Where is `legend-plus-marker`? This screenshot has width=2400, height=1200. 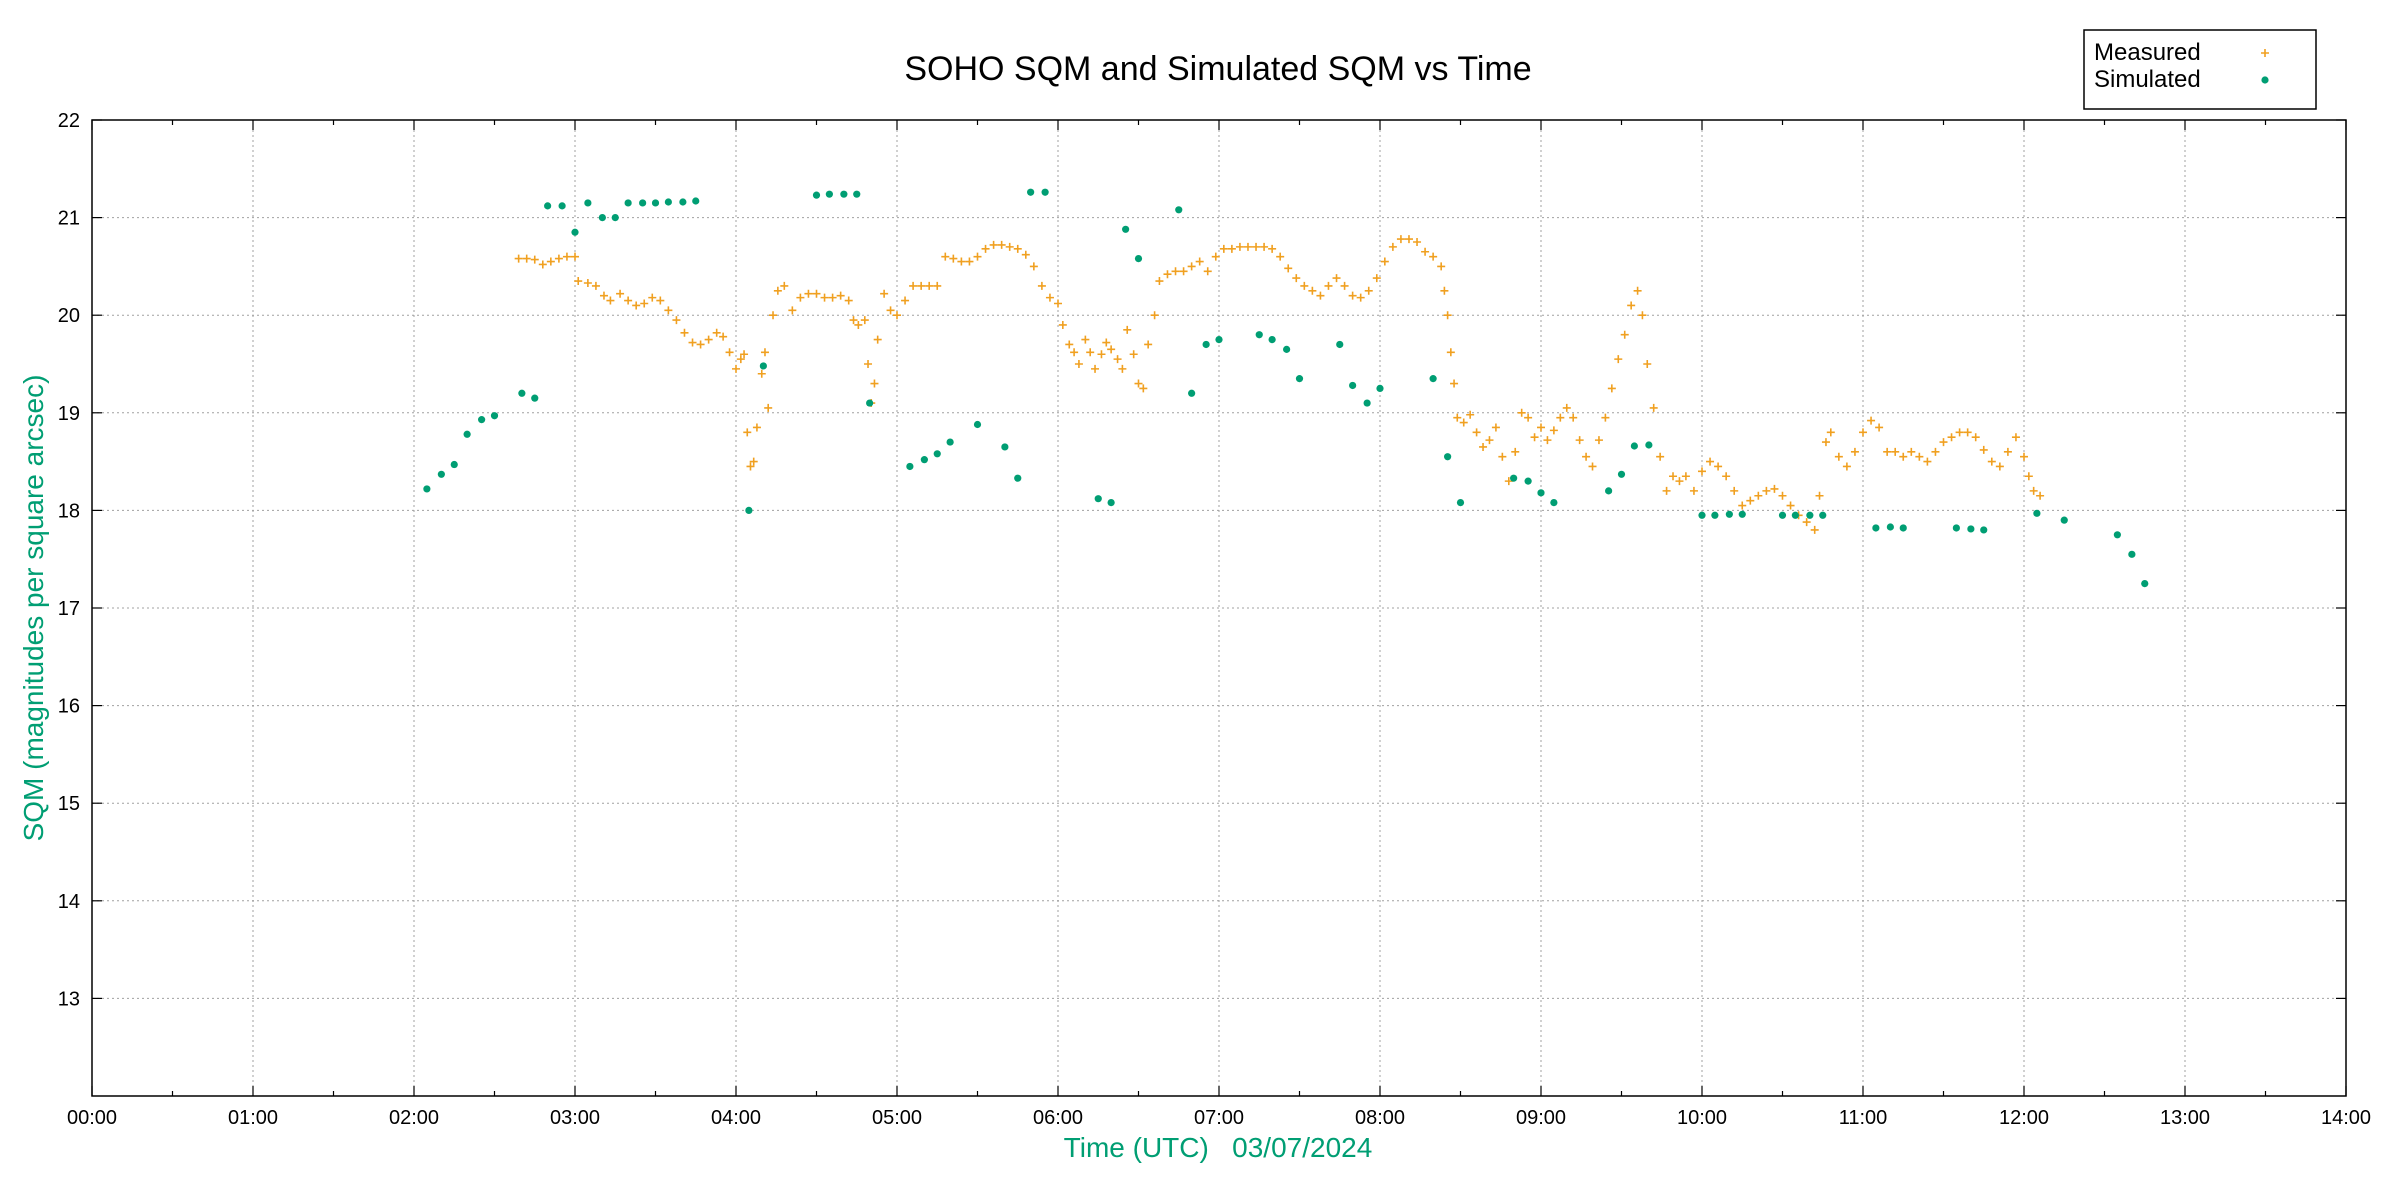 legend-plus-marker is located at coordinates (2265, 53).